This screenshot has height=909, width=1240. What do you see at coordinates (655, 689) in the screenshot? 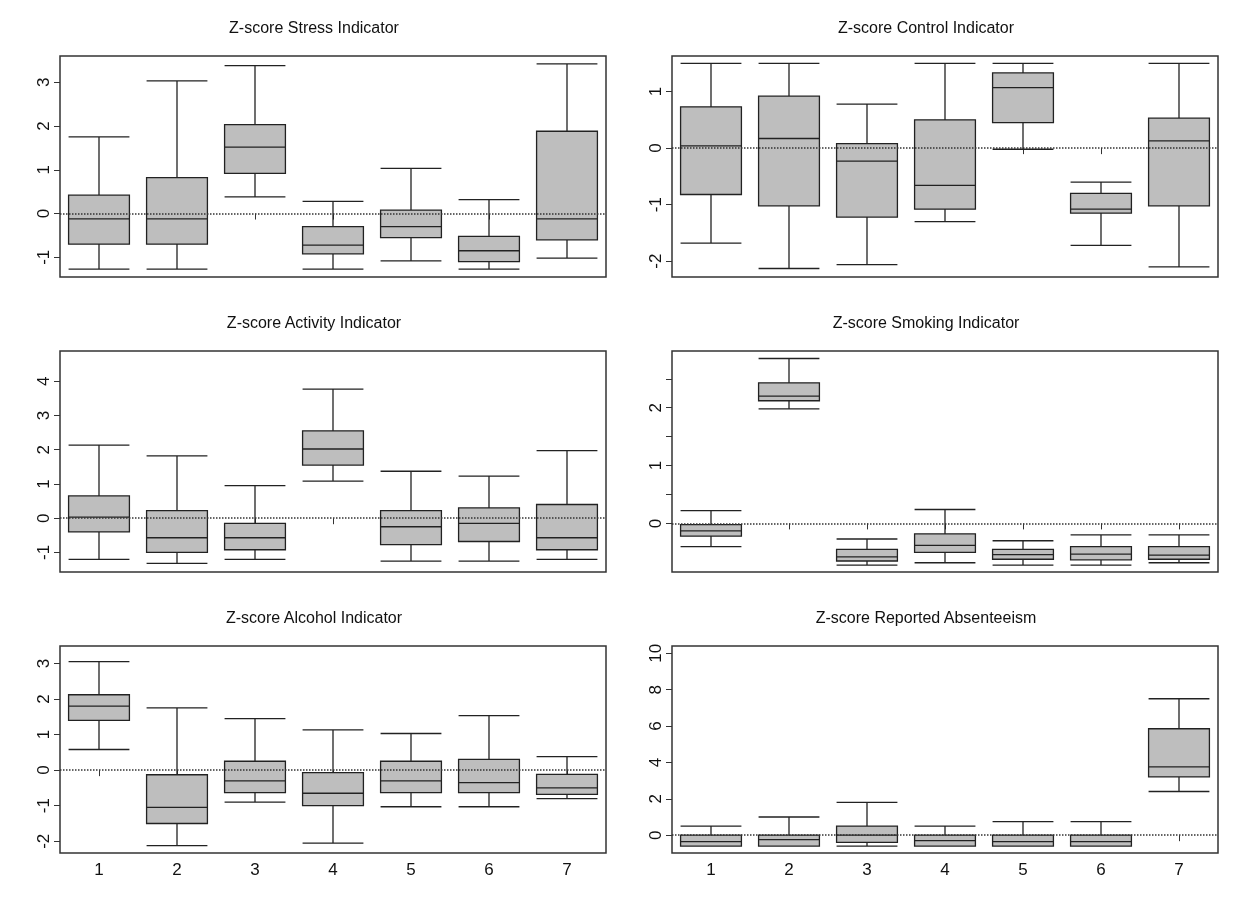
I see `y-tick-label: 8` at bounding box center [655, 689].